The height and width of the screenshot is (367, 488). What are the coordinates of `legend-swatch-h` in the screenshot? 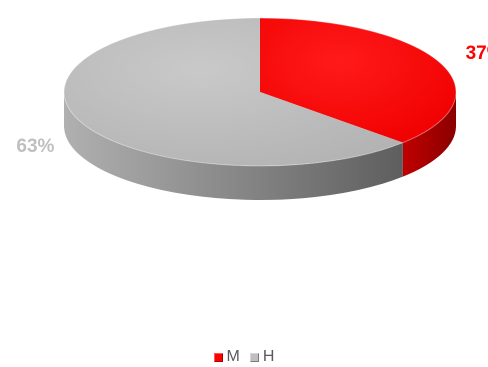 It's located at (254, 357).